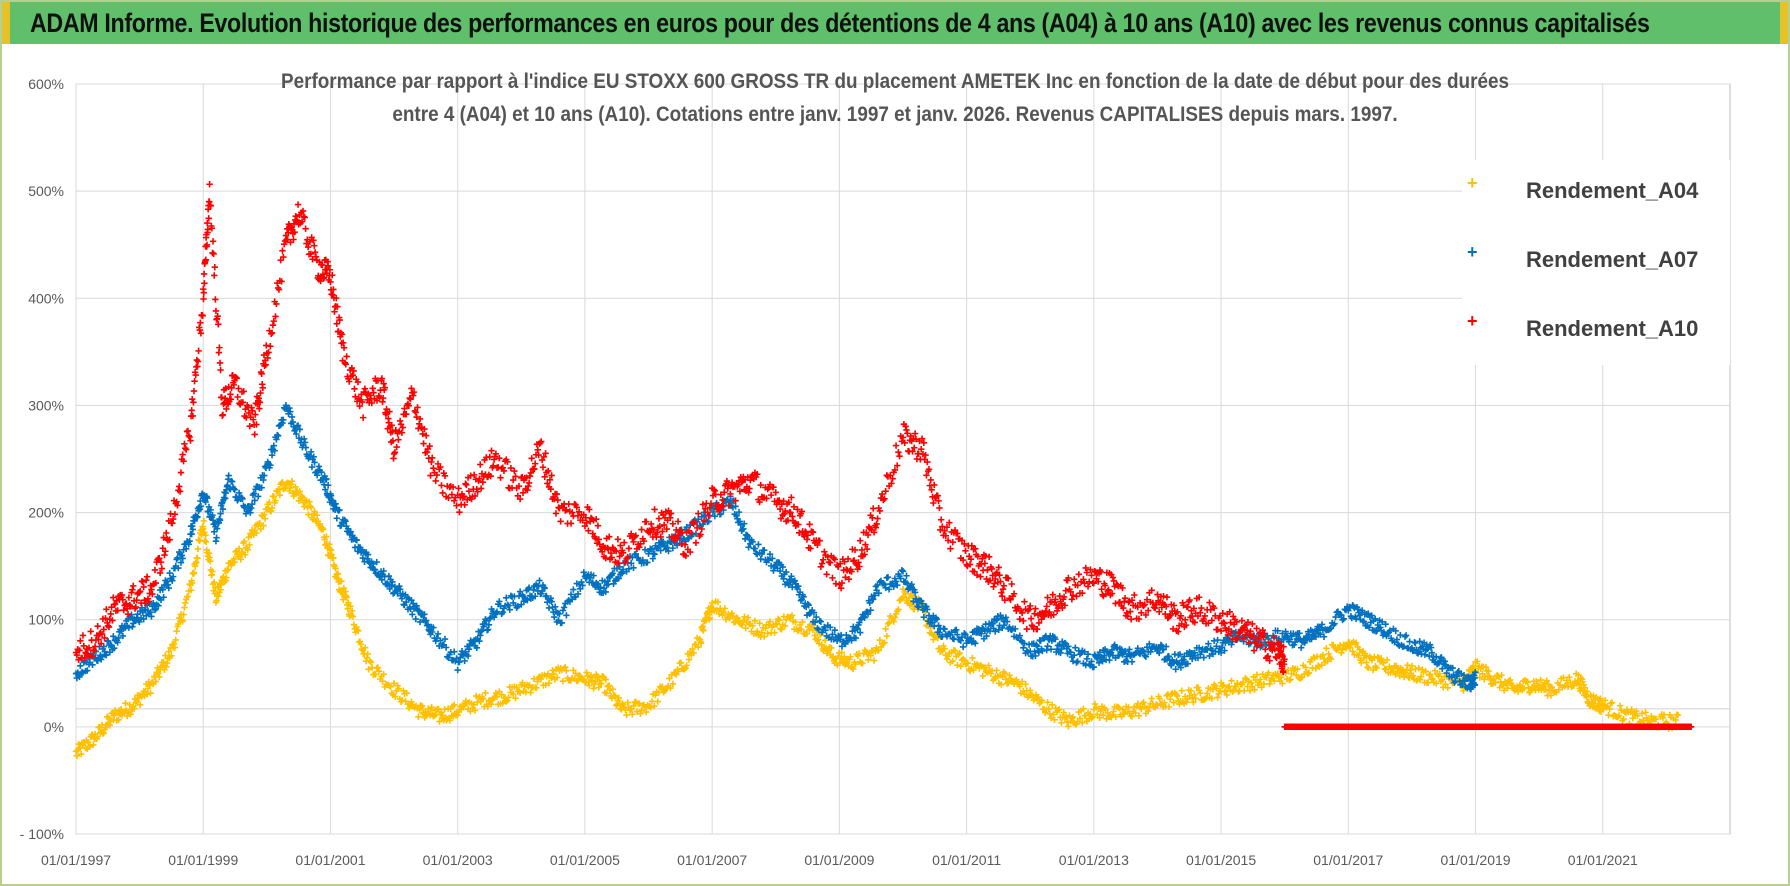 The height and width of the screenshot is (886, 1790). Describe the element at coordinates (712, 860) in the screenshot. I see `x-tick-label: 01/01/2007` at that location.